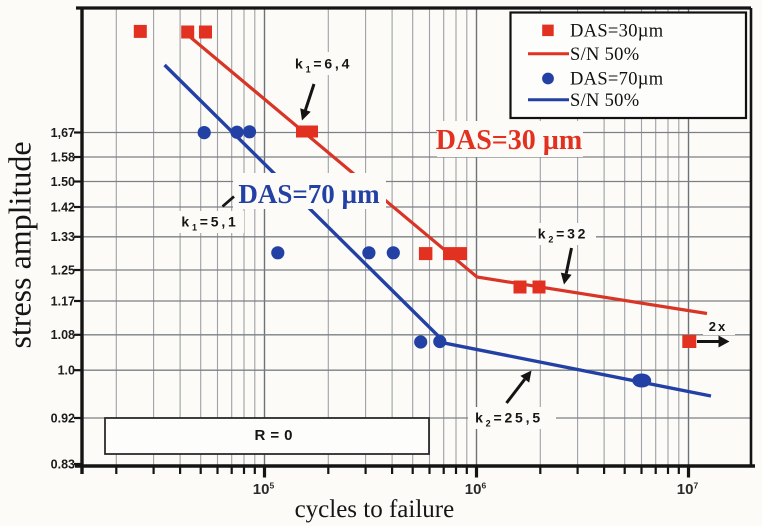  I want to click on svg-text: 1.42, so click(63, 207).